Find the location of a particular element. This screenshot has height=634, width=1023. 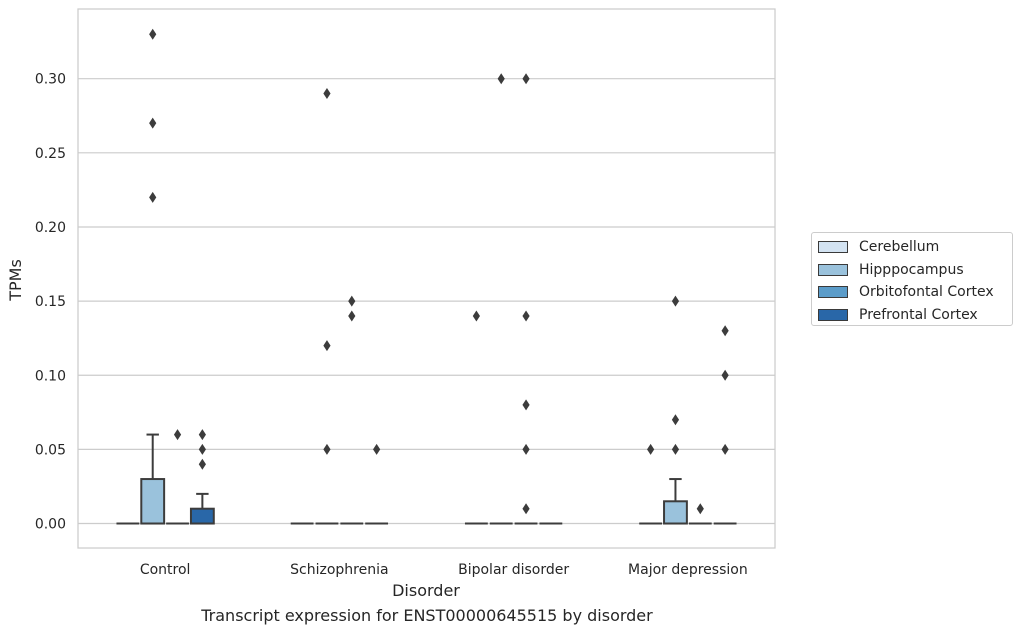

legend-swatch-hipppocampus is located at coordinates (833, 269).